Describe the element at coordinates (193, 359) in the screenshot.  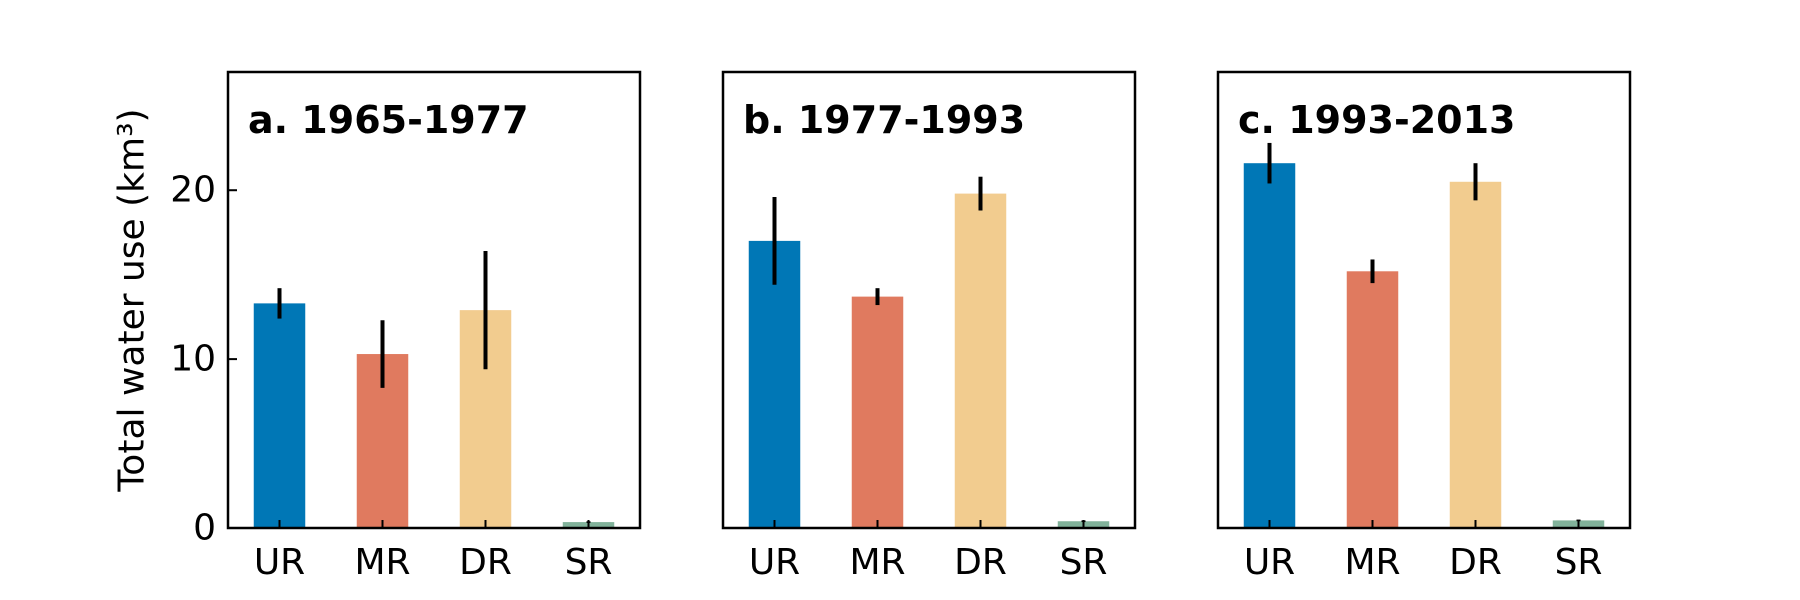
I see `y-tick-label: 10` at that location.